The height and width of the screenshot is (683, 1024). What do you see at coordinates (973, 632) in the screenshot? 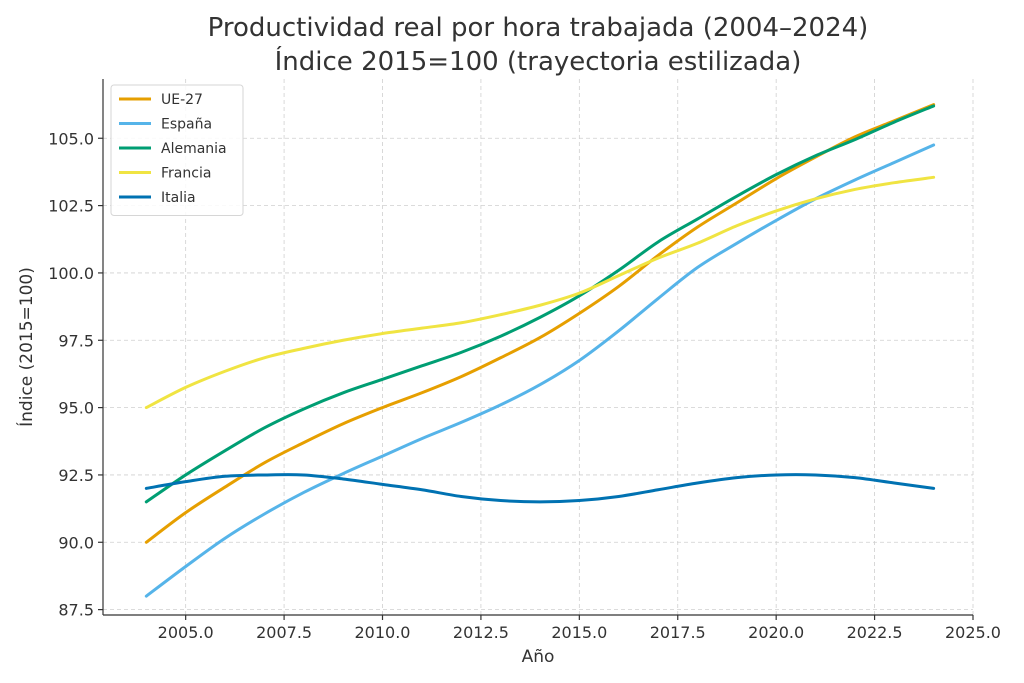
I see `x-tick-label: 2025.0` at bounding box center [973, 632].